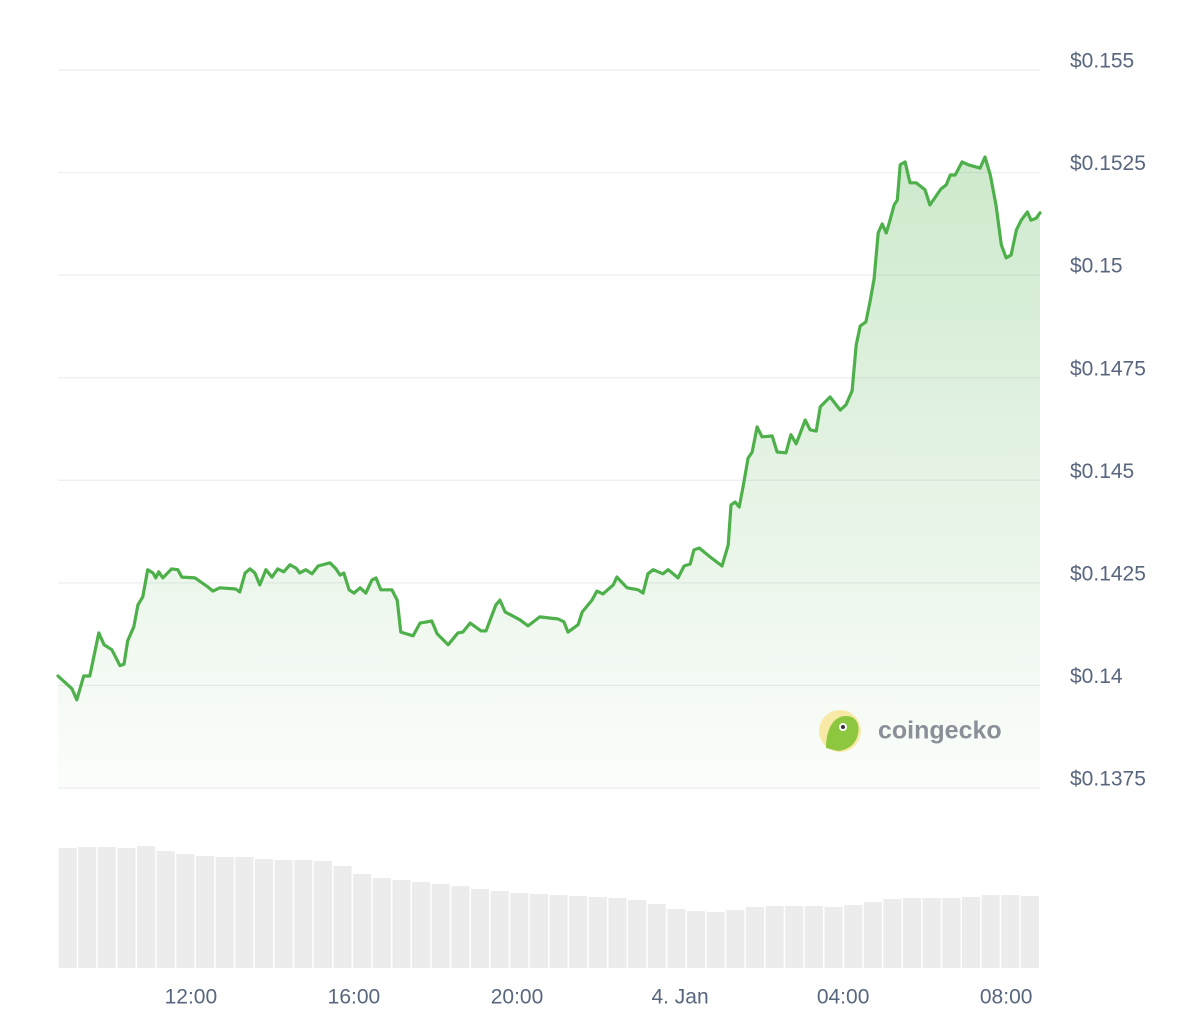  I want to click on x-tick-label: 16:00, so click(354, 997).